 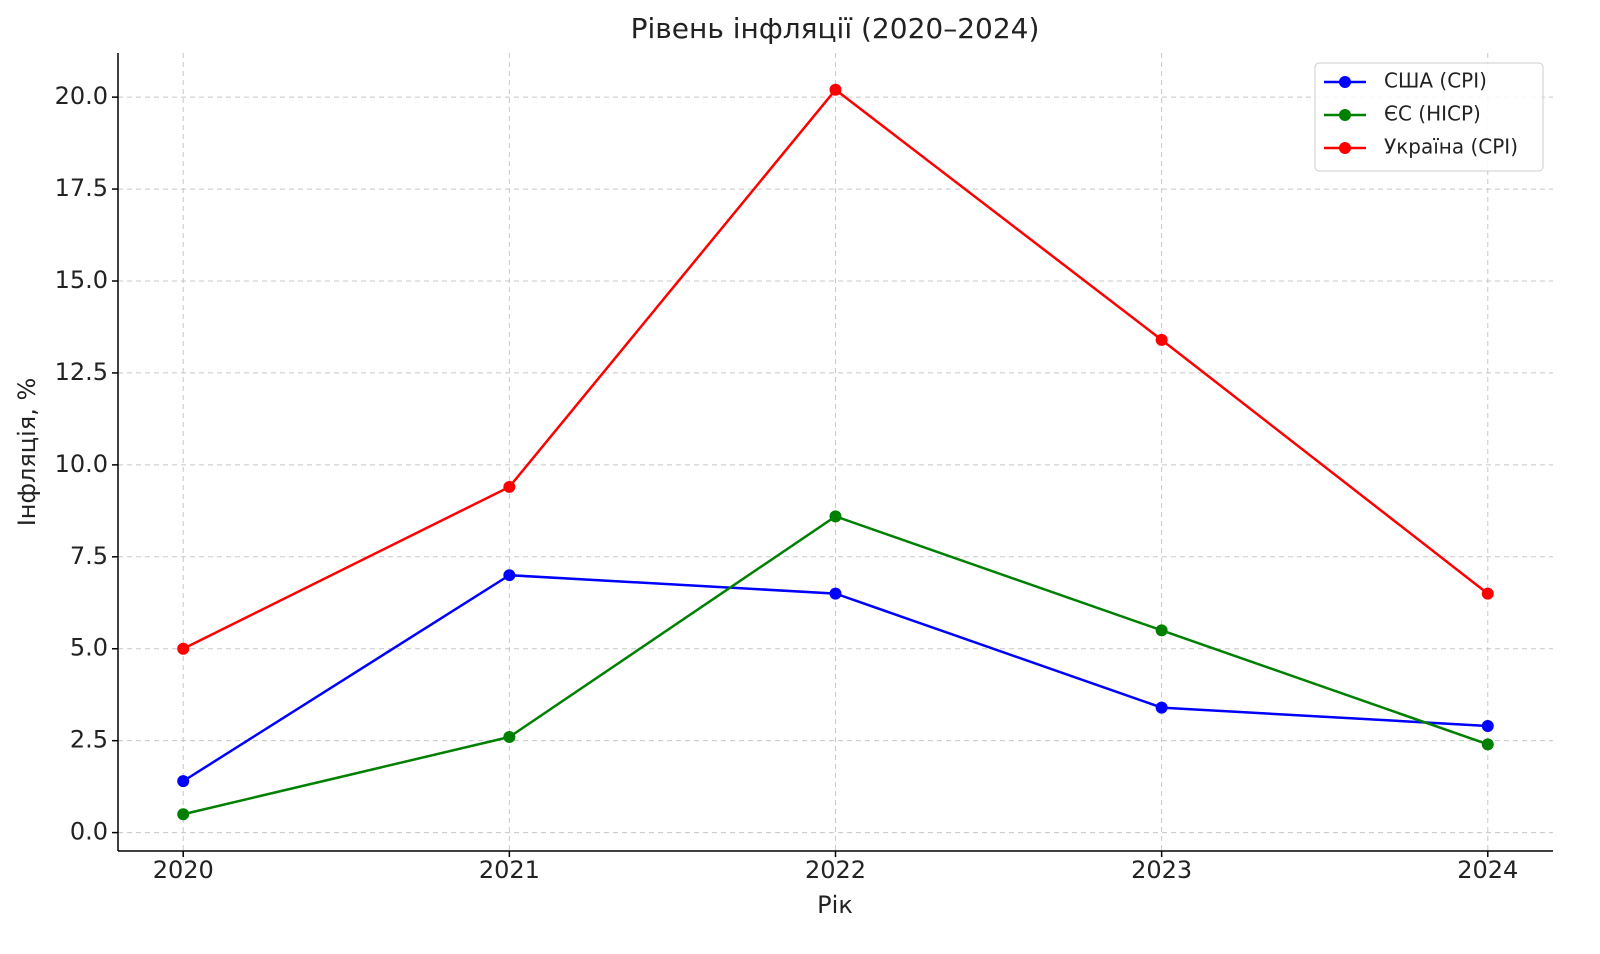 I want to click on x-tick-label: 2022, so click(x=835, y=870).